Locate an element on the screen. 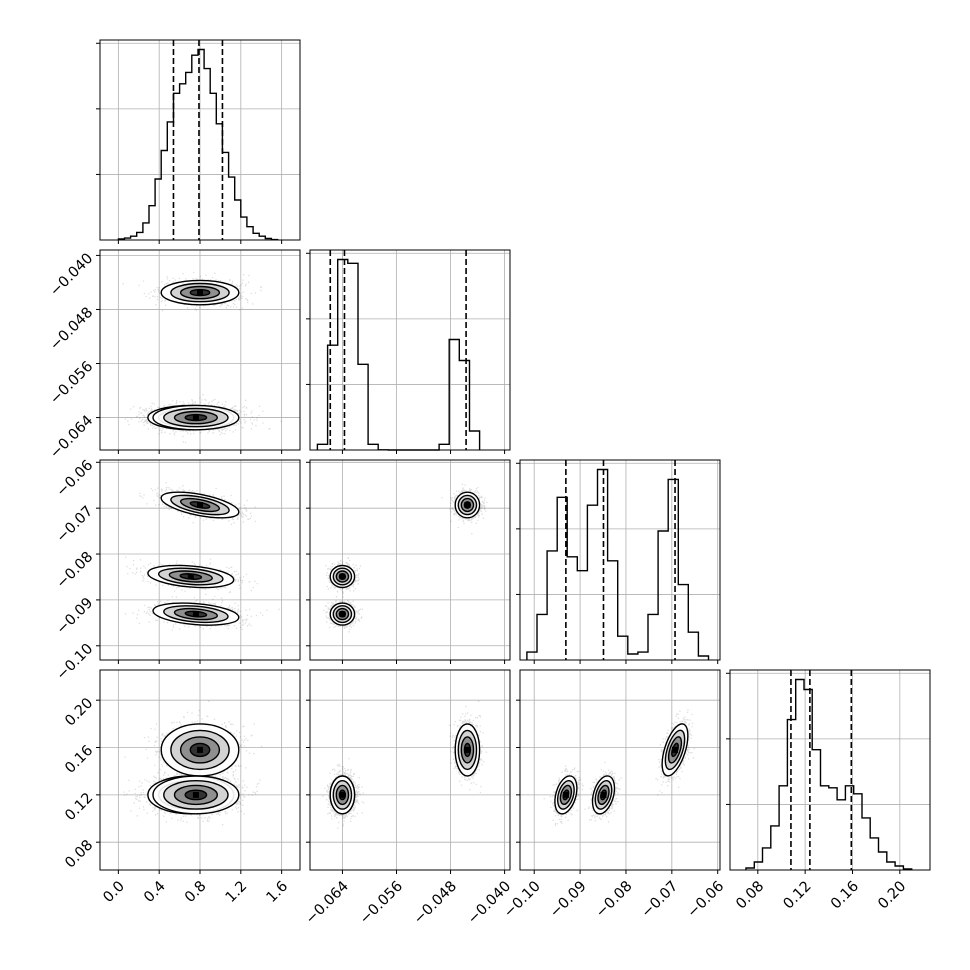 Image resolution: width=970 pixels, height=970 pixels. y-tick-label: 0.20 is located at coordinates (79, 712).